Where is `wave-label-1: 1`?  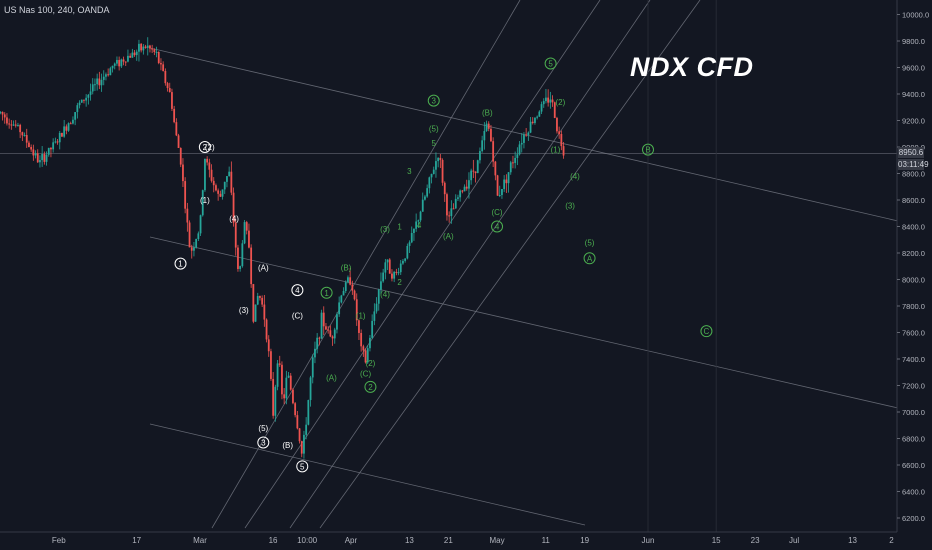 wave-label-1: 1 is located at coordinates (180, 264).